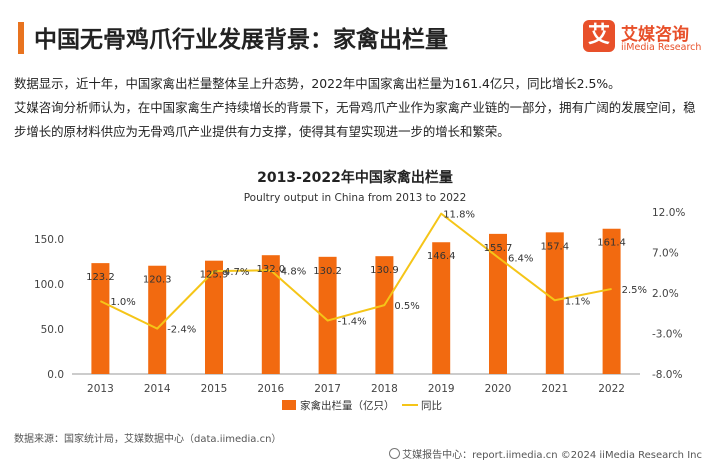  I want to click on bar-2021, so click(554, 303).